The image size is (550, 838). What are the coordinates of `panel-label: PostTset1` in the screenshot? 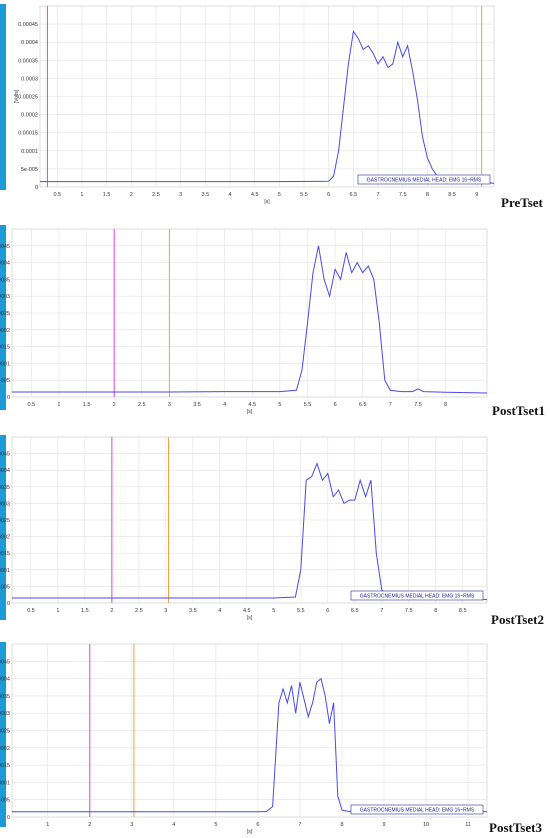 It's located at (518, 410).